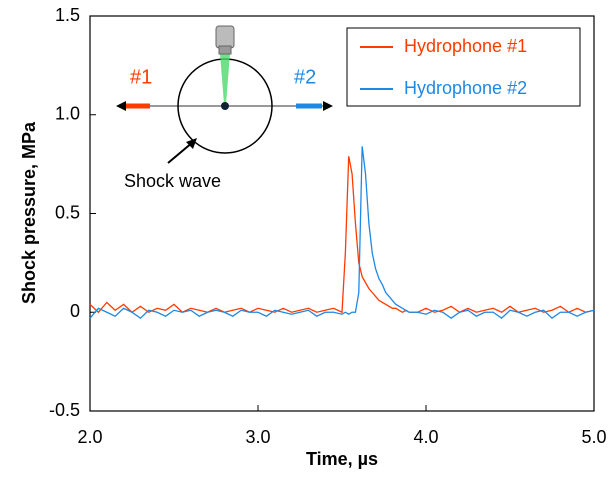 The width and height of the screenshot is (616, 477). What do you see at coordinates (191, 143) in the screenshot?
I see `pointer-head` at bounding box center [191, 143].